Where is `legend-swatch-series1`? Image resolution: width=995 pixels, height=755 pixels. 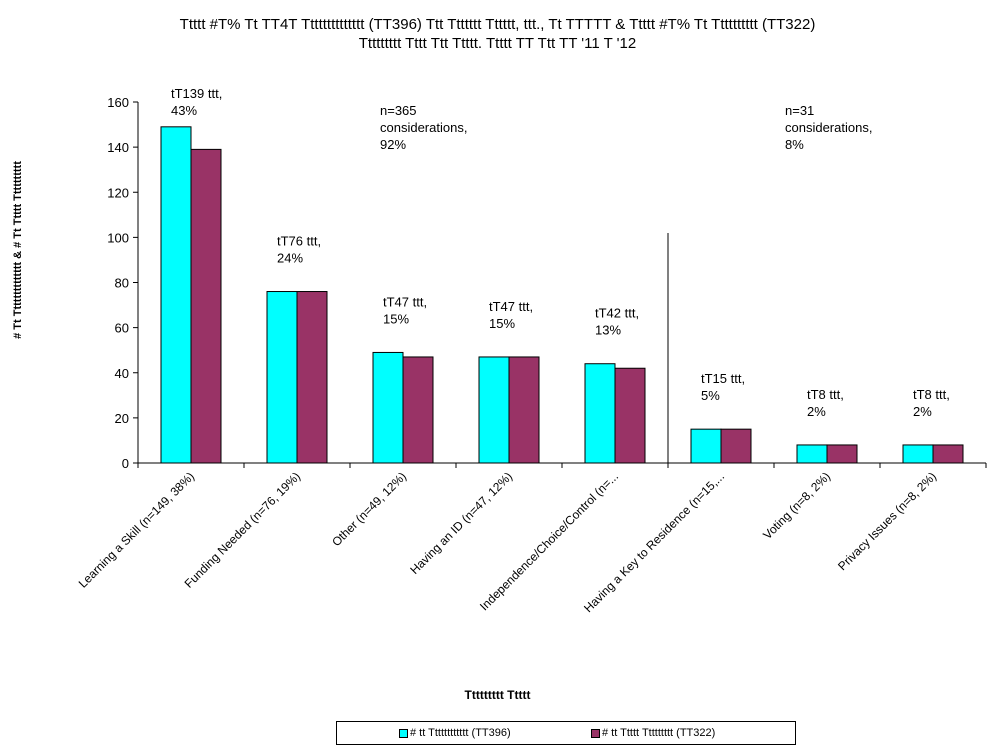
legend-swatch-series1 is located at coordinates (403, 733).